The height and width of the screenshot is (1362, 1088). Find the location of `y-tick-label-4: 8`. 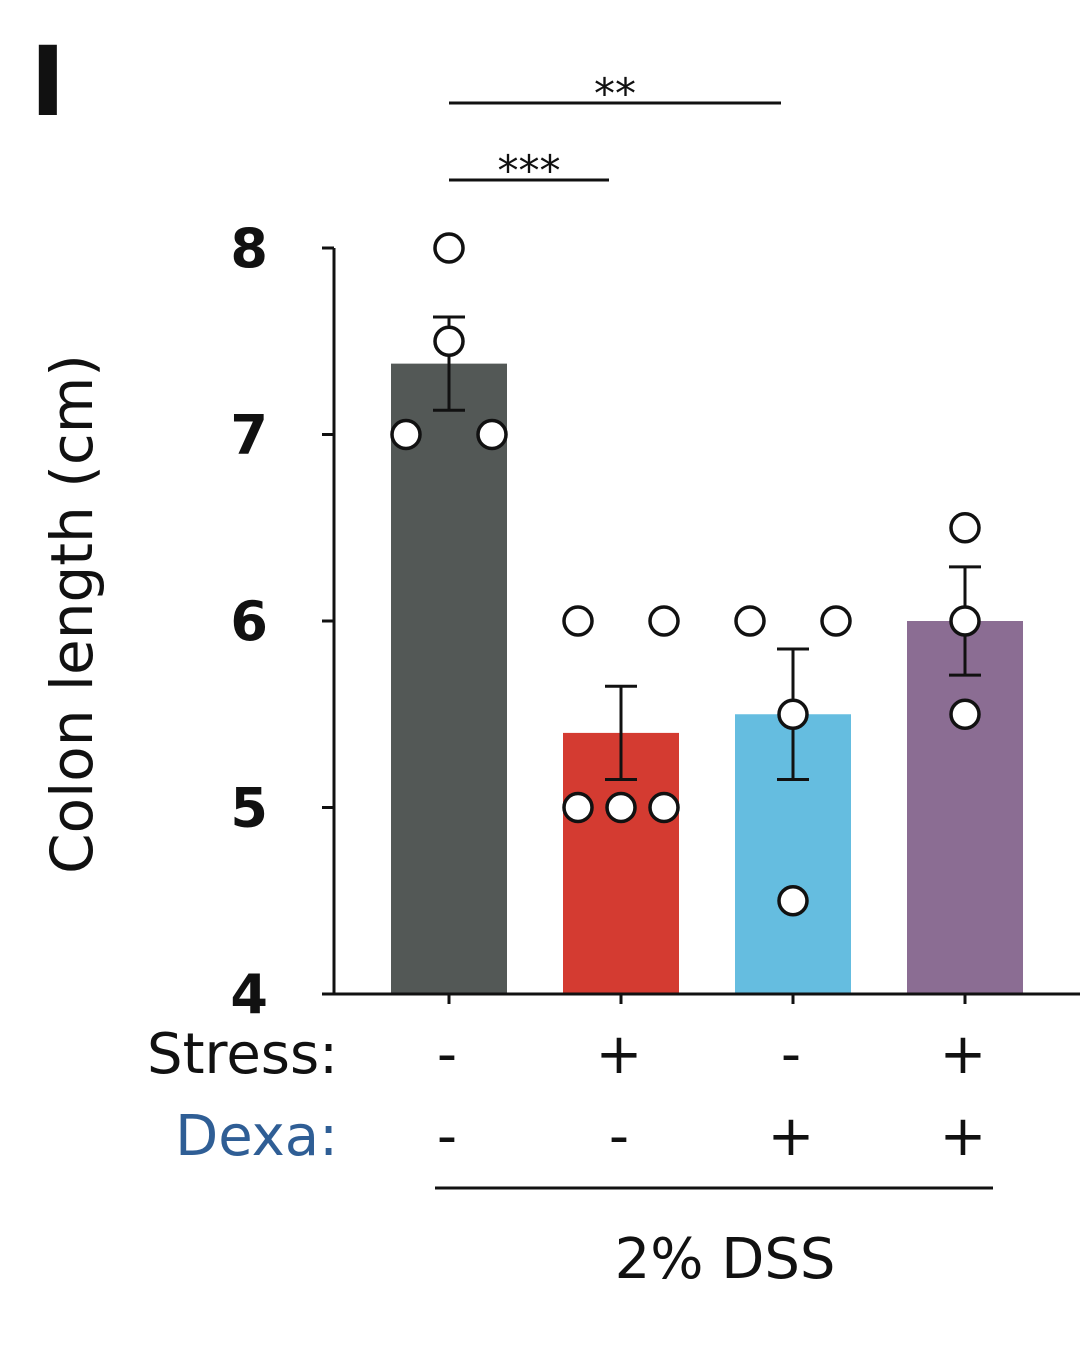

y-tick-label-4: 8 is located at coordinates (249, 248).